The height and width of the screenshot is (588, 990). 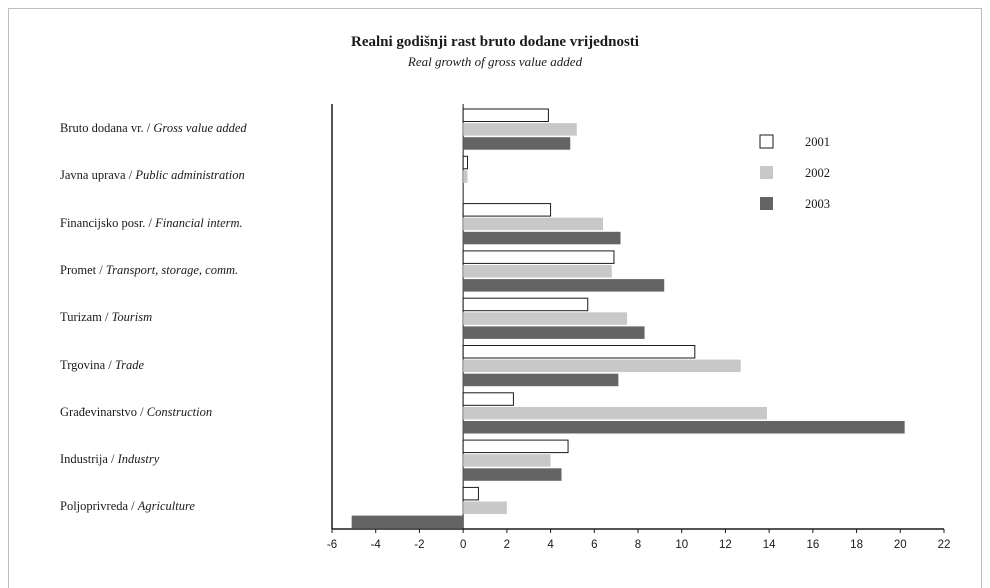 What do you see at coordinates (179, 411) in the screenshot?
I see `category-label-en: Construction` at bounding box center [179, 411].